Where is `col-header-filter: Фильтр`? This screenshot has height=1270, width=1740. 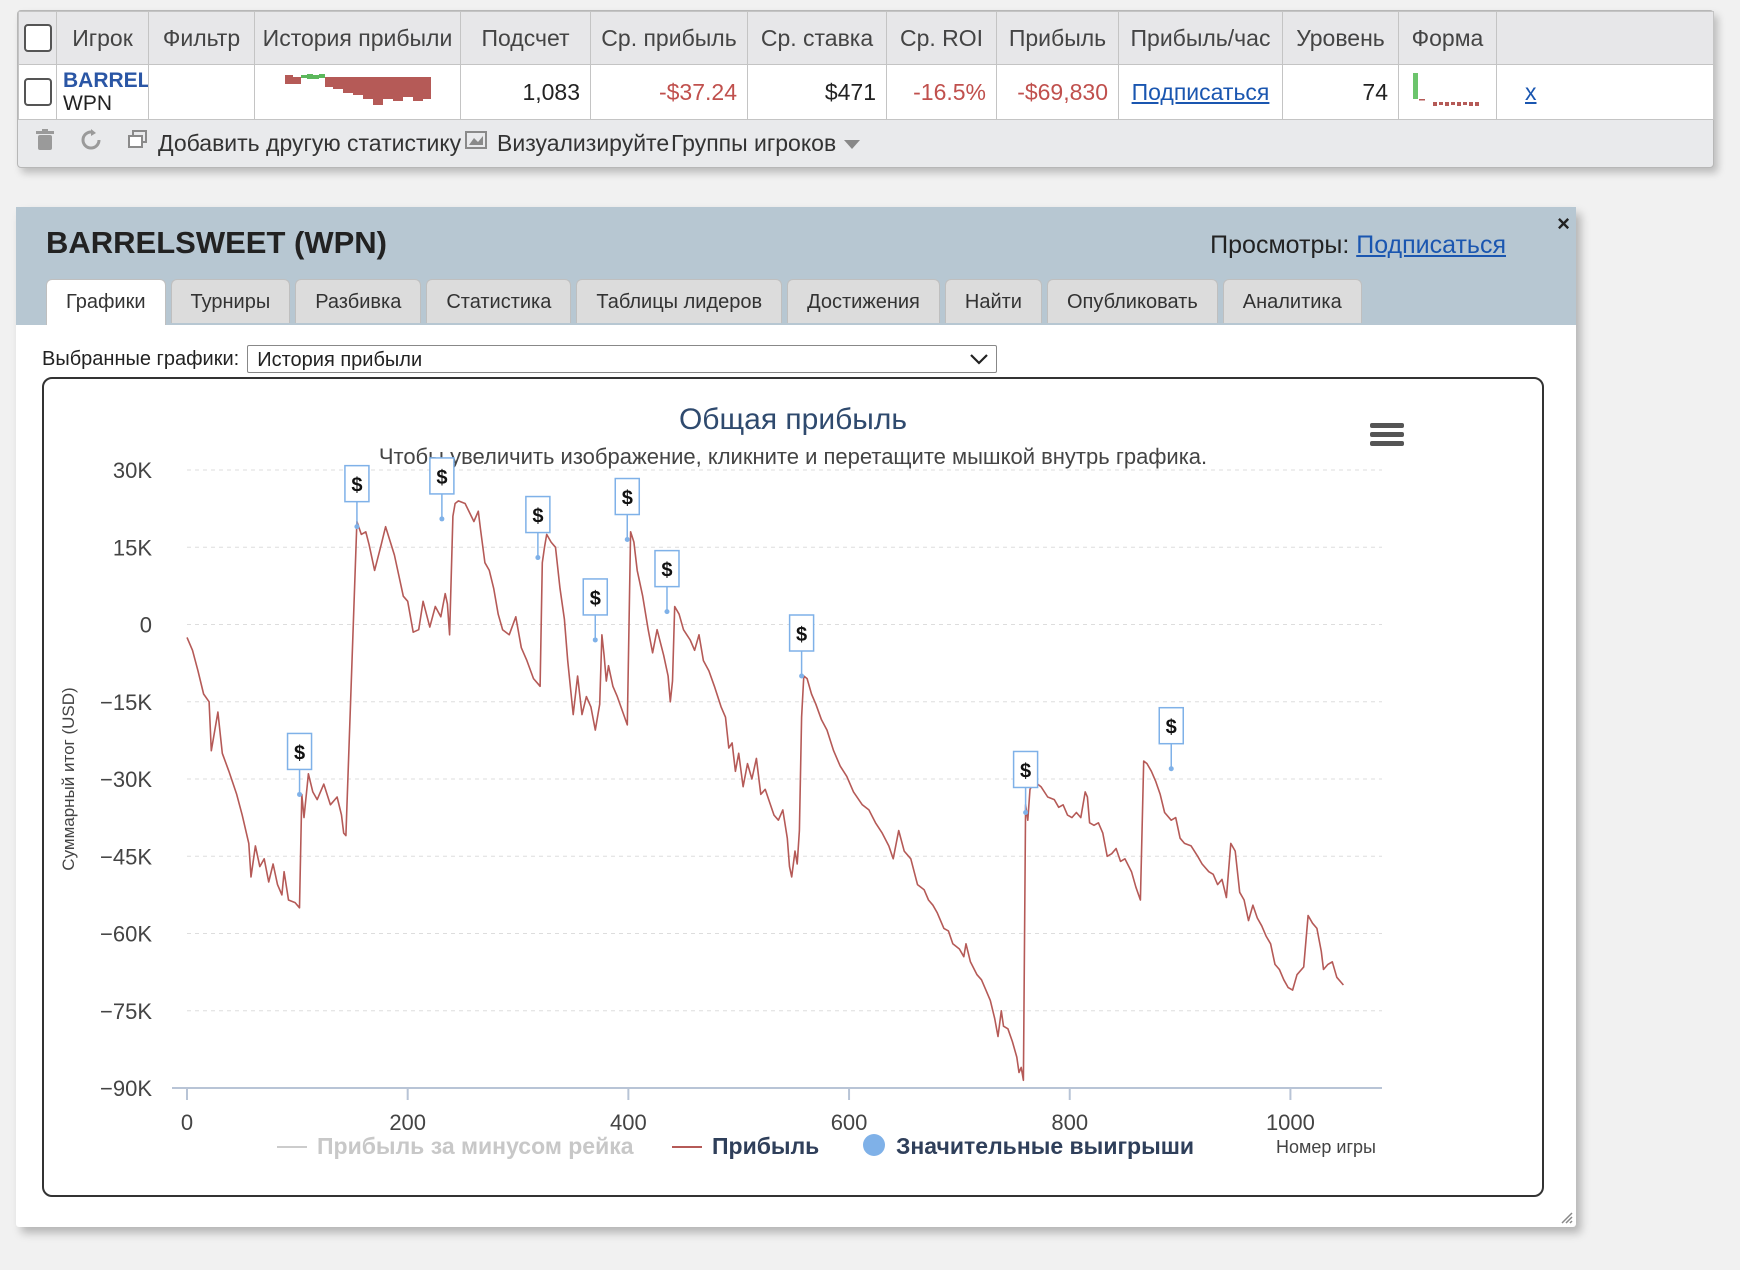 col-header-filter: Фильтр is located at coordinates (201, 38).